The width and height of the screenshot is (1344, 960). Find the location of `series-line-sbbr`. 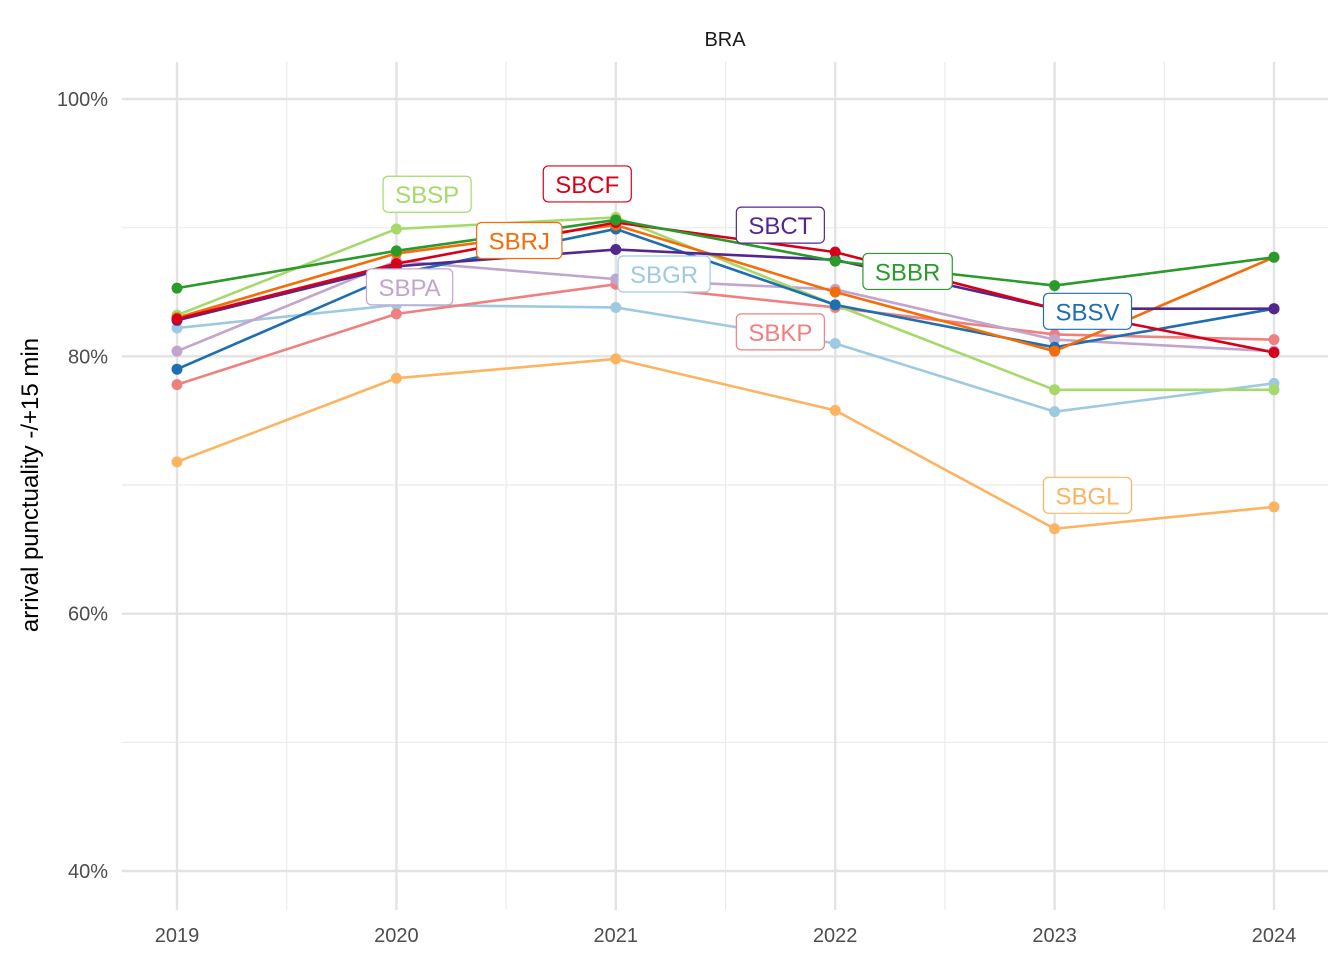

series-line-sbbr is located at coordinates (725, 254).